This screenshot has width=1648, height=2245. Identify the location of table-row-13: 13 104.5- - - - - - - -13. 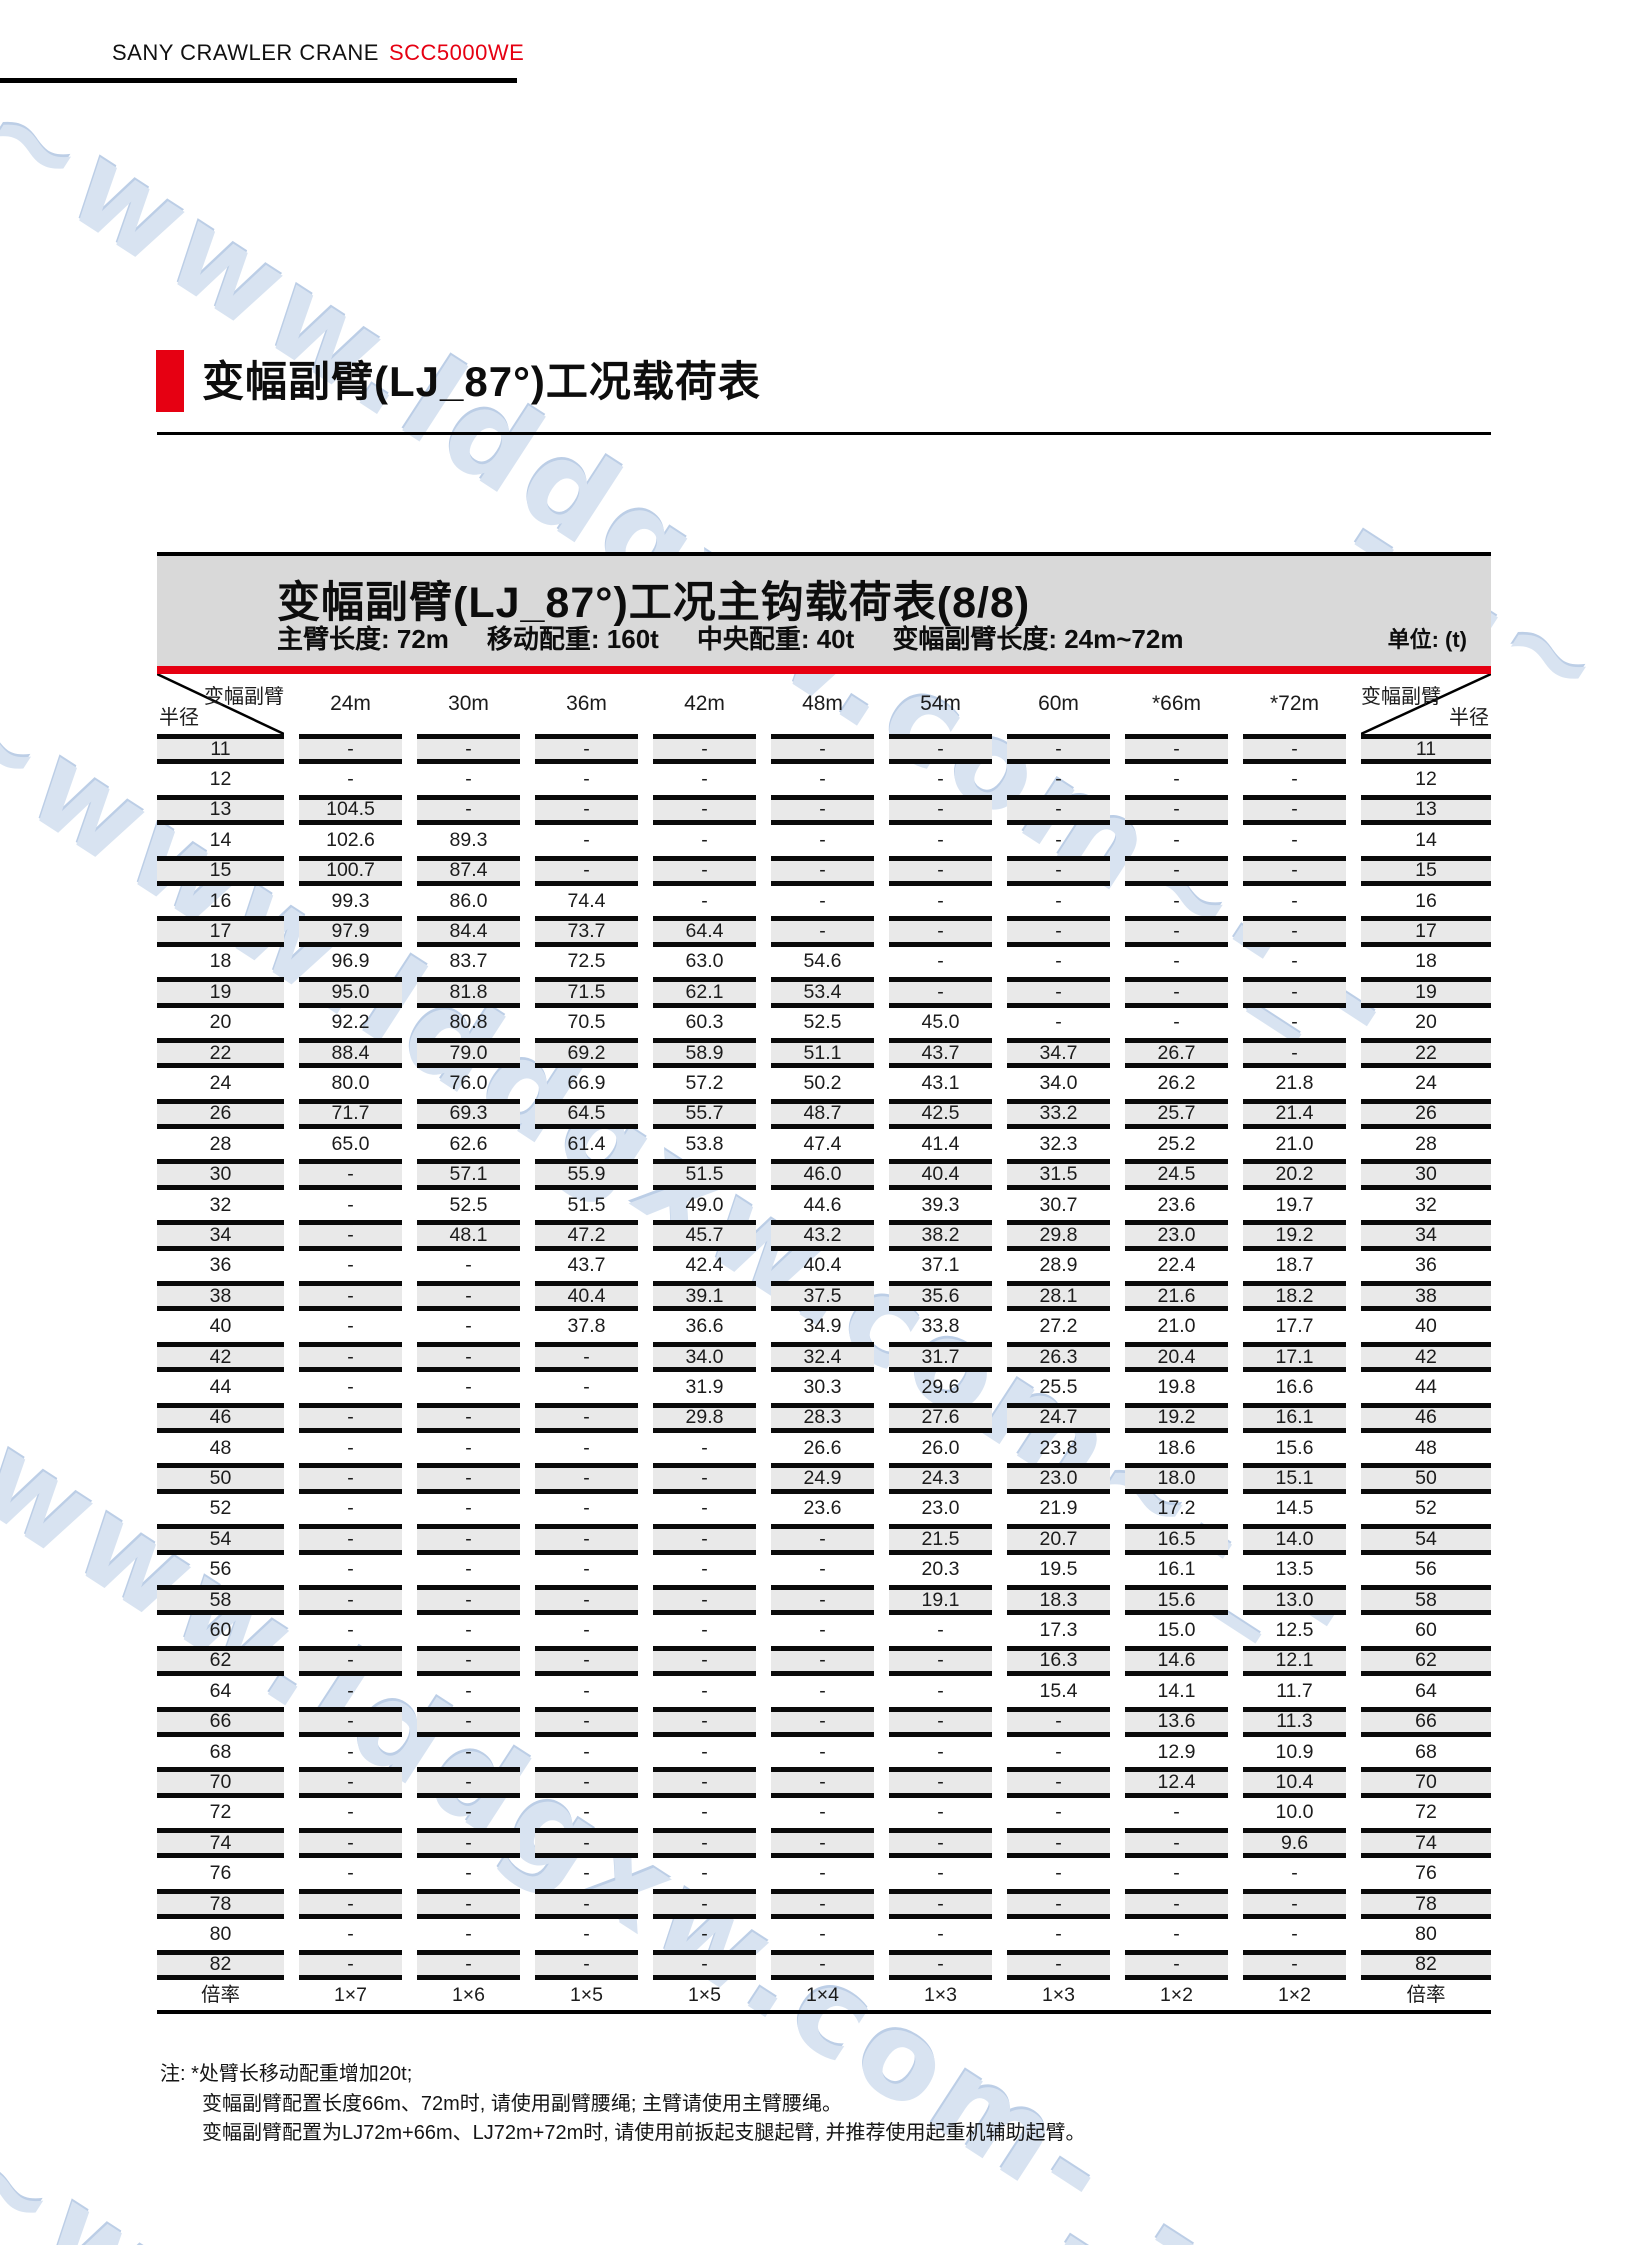
(824, 810).